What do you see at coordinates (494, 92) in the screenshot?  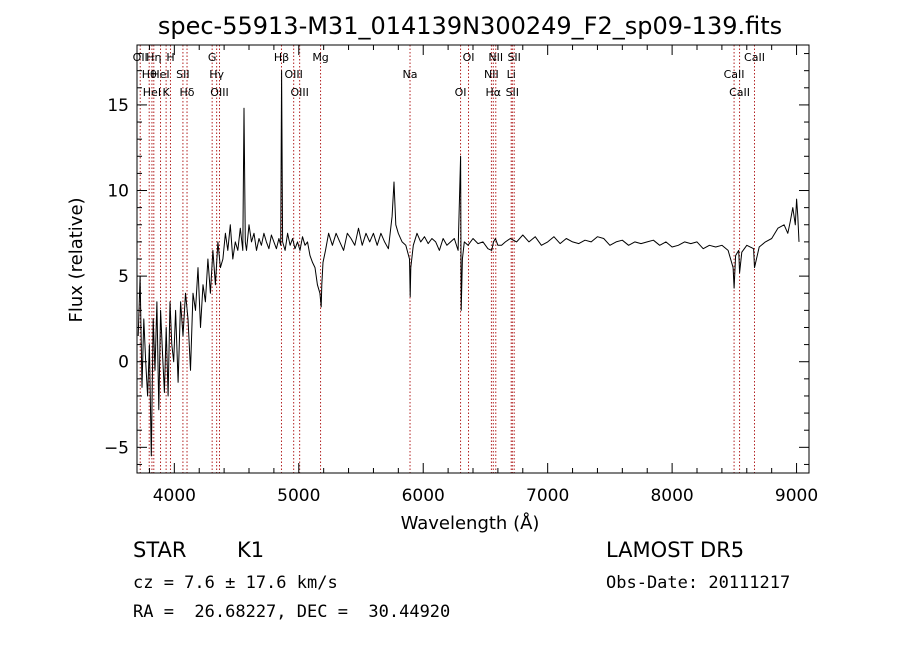 I see `line-marker-label: Hα` at bounding box center [494, 92].